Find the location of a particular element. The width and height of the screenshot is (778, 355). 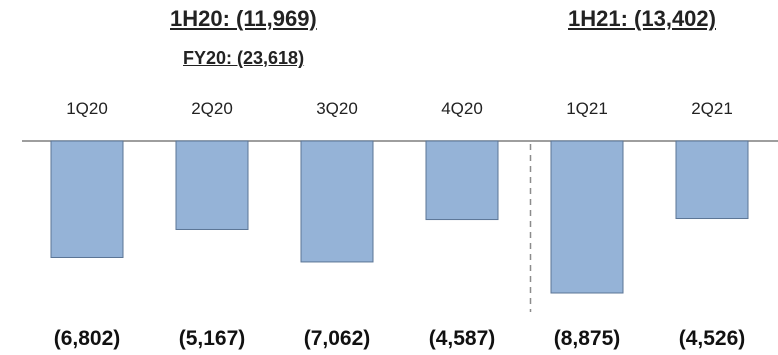

category-label: 2Q21 is located at coordinates (712, 108).